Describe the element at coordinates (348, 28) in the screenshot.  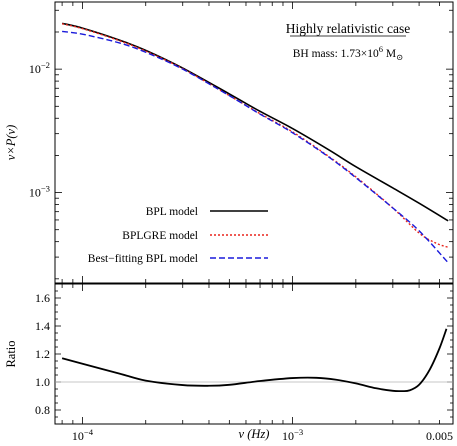
I see `chart-title: Highly relativistic case` at that location.